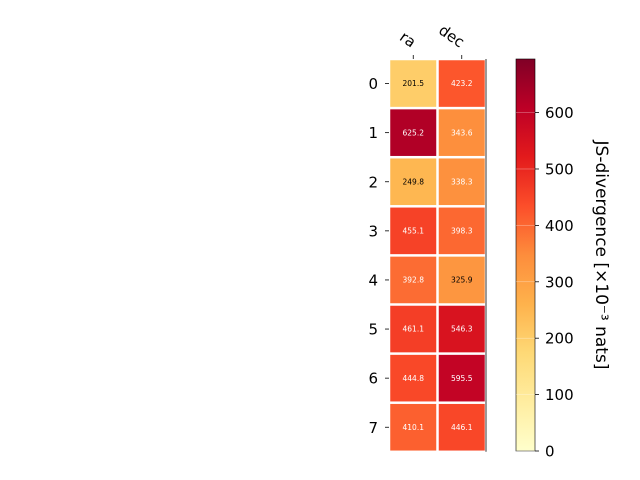 The height and width of the screenshot is (480, 640). Describe the element at coordinates (559, 282) in the screenshot. I see `colorbar-tick-label: 300` at that location.